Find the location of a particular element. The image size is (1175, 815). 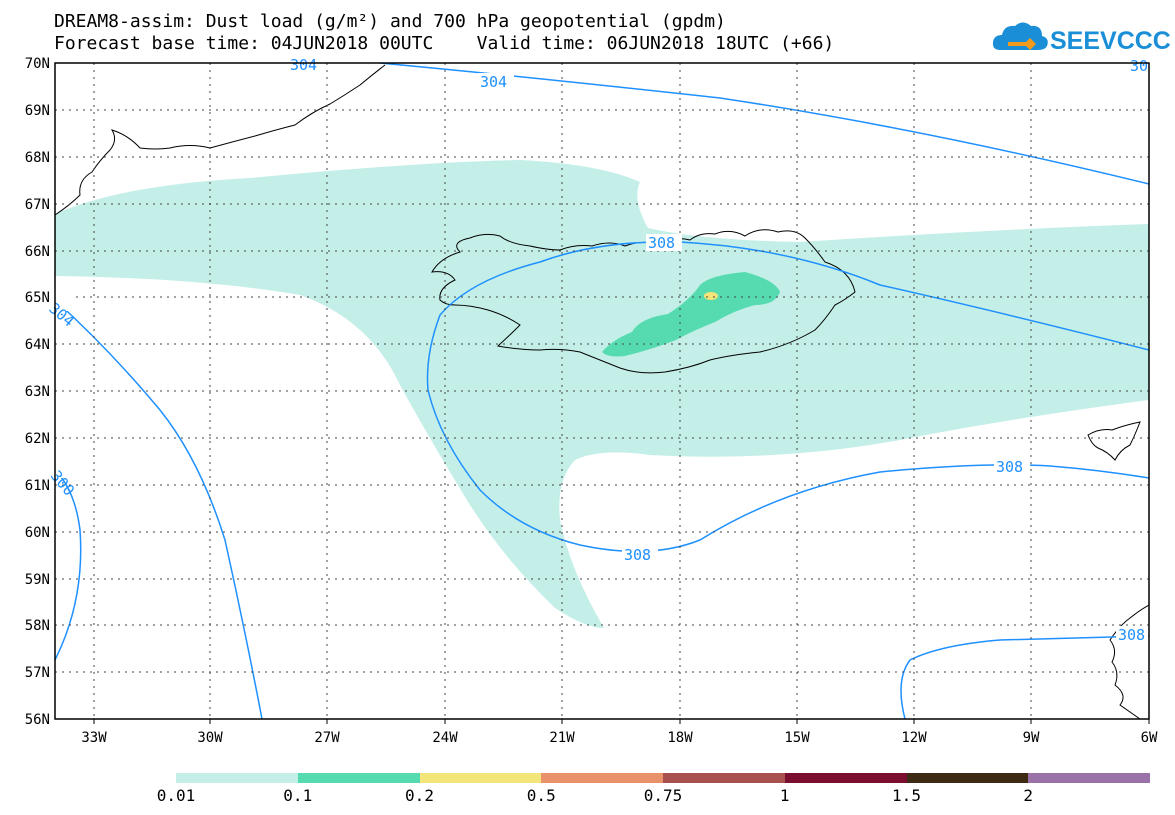

tick-marks is located at coordinates (621, 721).